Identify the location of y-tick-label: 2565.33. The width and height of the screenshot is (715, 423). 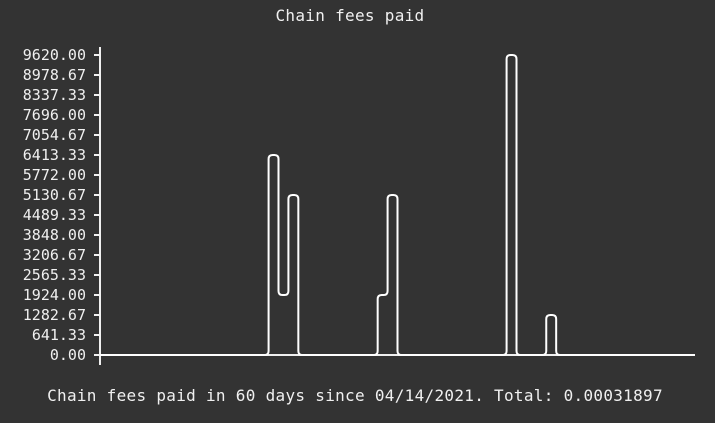
(54, 275).